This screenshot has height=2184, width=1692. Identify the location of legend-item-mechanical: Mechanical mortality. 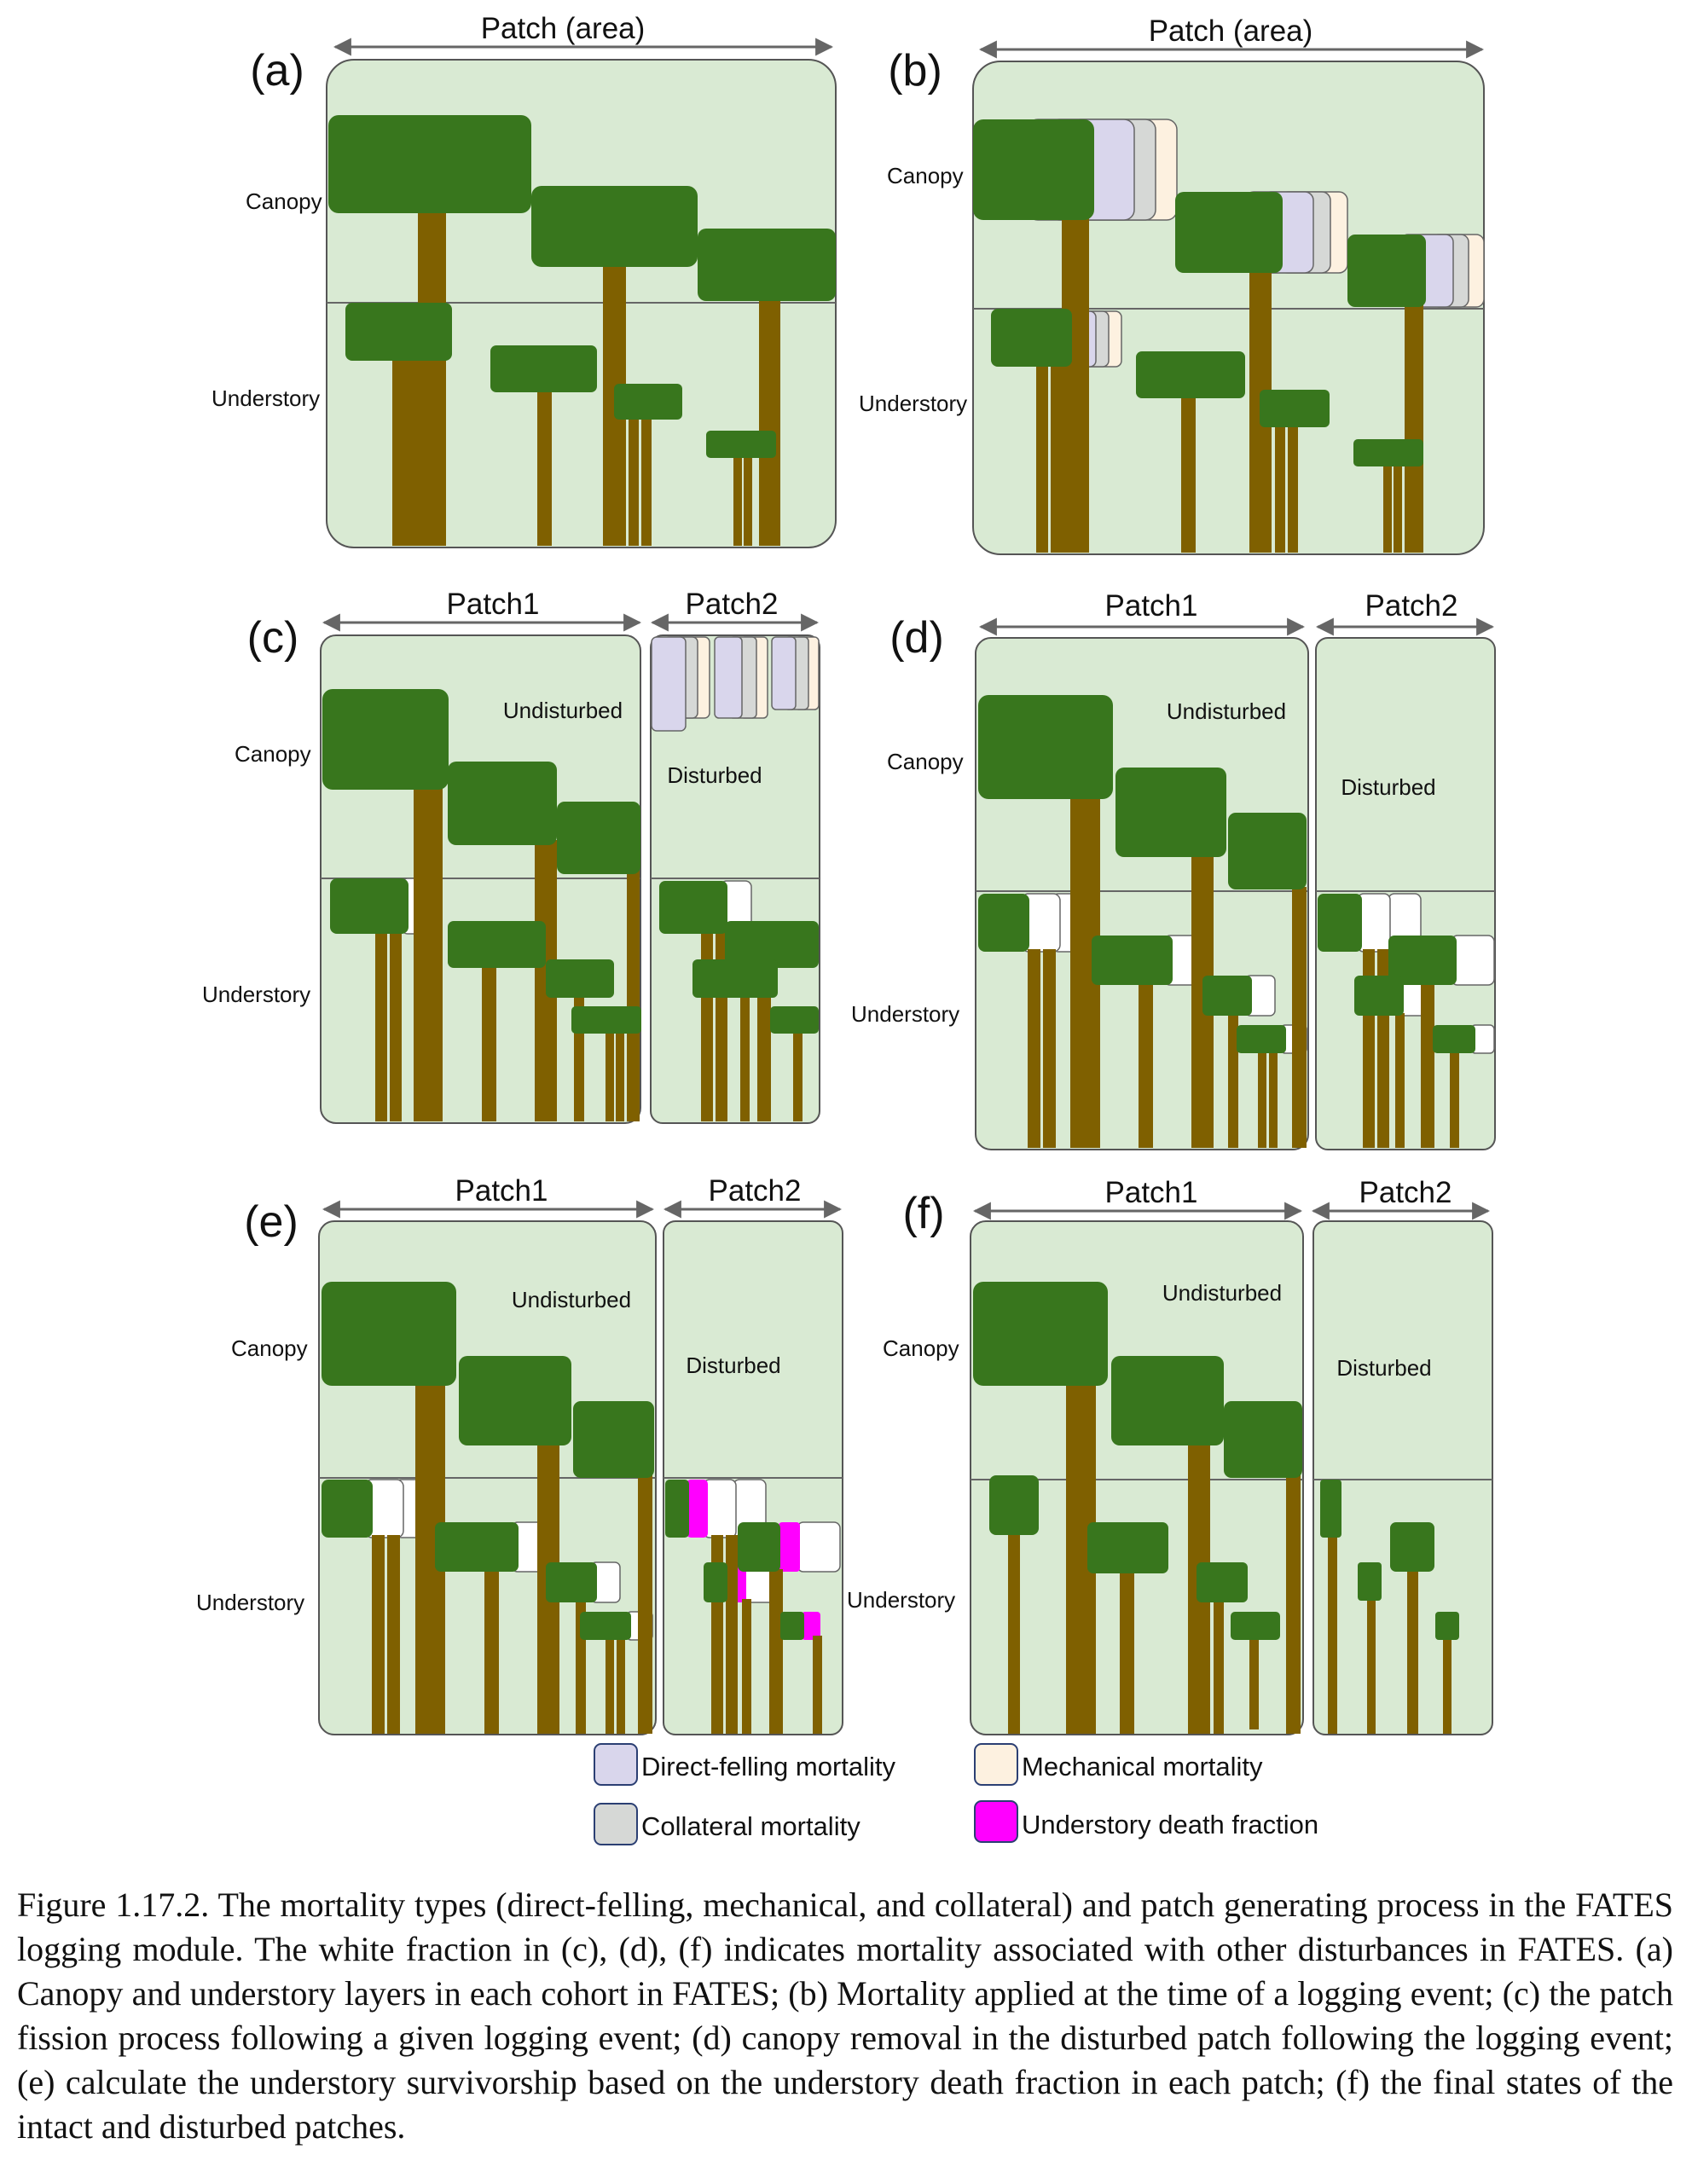
(1118, 1764).